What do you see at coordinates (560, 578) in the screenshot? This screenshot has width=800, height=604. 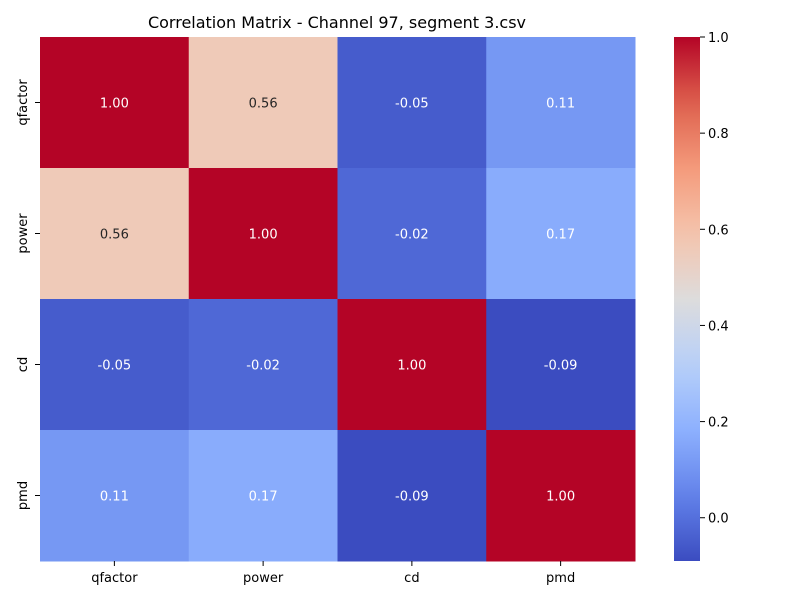 I see `x-tick-label-pmd: pmd` at bounding box center [560, 578].